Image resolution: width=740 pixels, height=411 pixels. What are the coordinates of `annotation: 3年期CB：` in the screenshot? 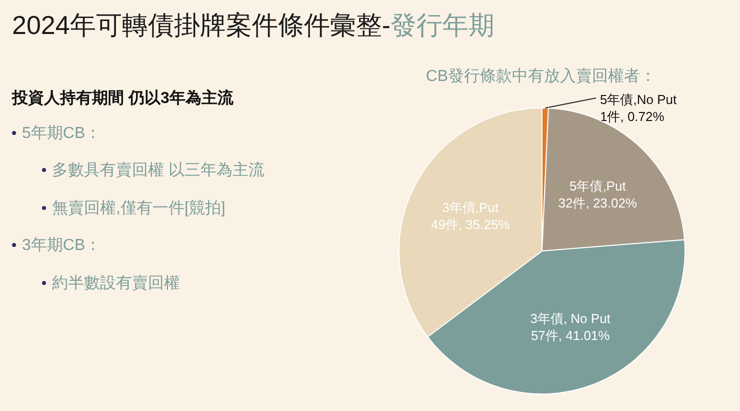 It's located at (62, 245).